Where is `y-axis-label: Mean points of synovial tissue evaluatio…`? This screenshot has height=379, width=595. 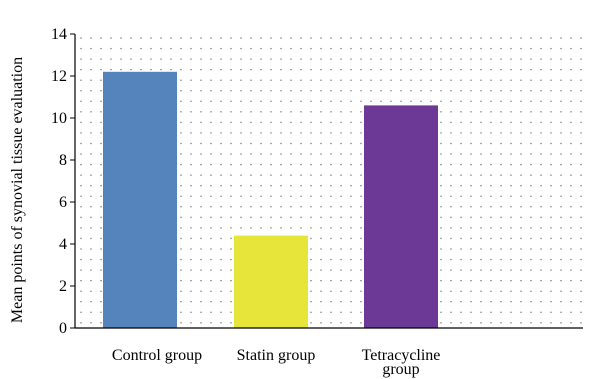
y-axis-label: Mean points of synovial tissue evaluatio… is located at coordinates (17, 190).